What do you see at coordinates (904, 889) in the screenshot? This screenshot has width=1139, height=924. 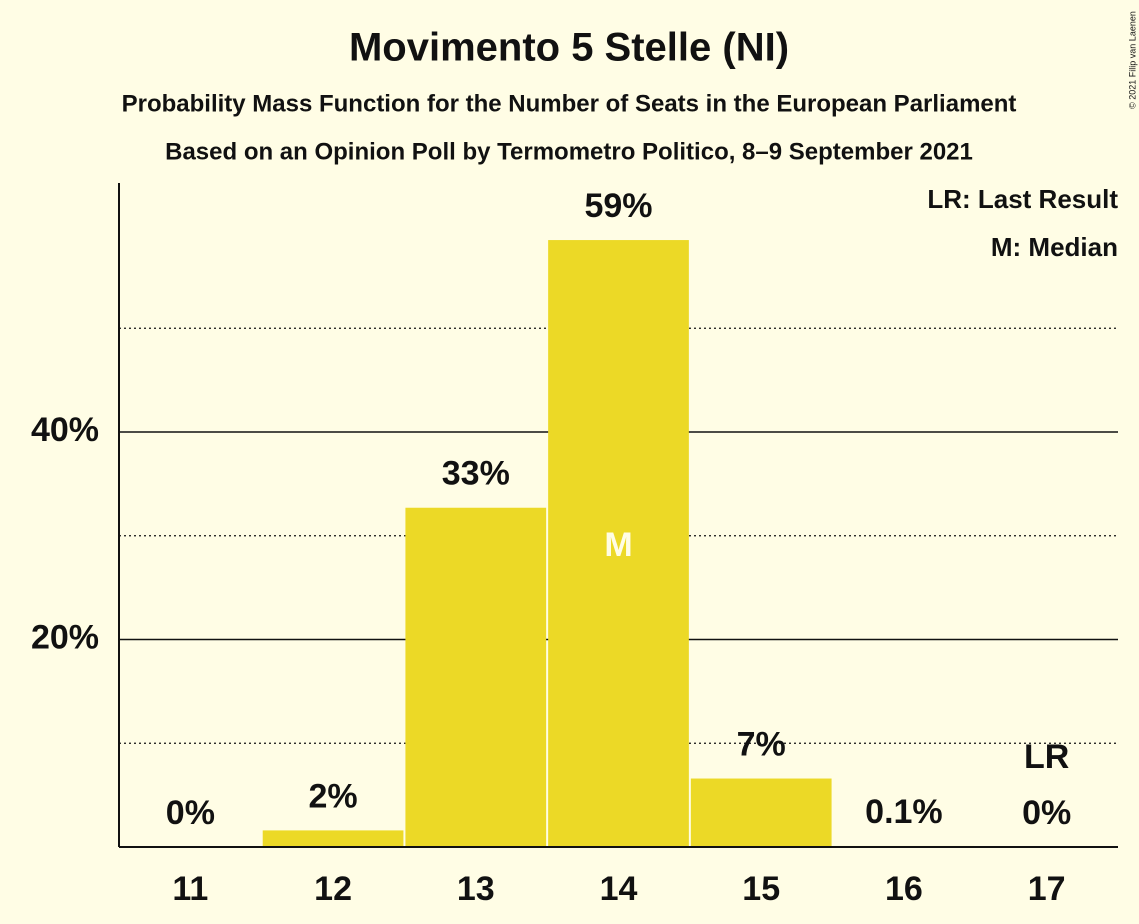 I see `x-tick-label: 16` at bounding box center [904, 889].